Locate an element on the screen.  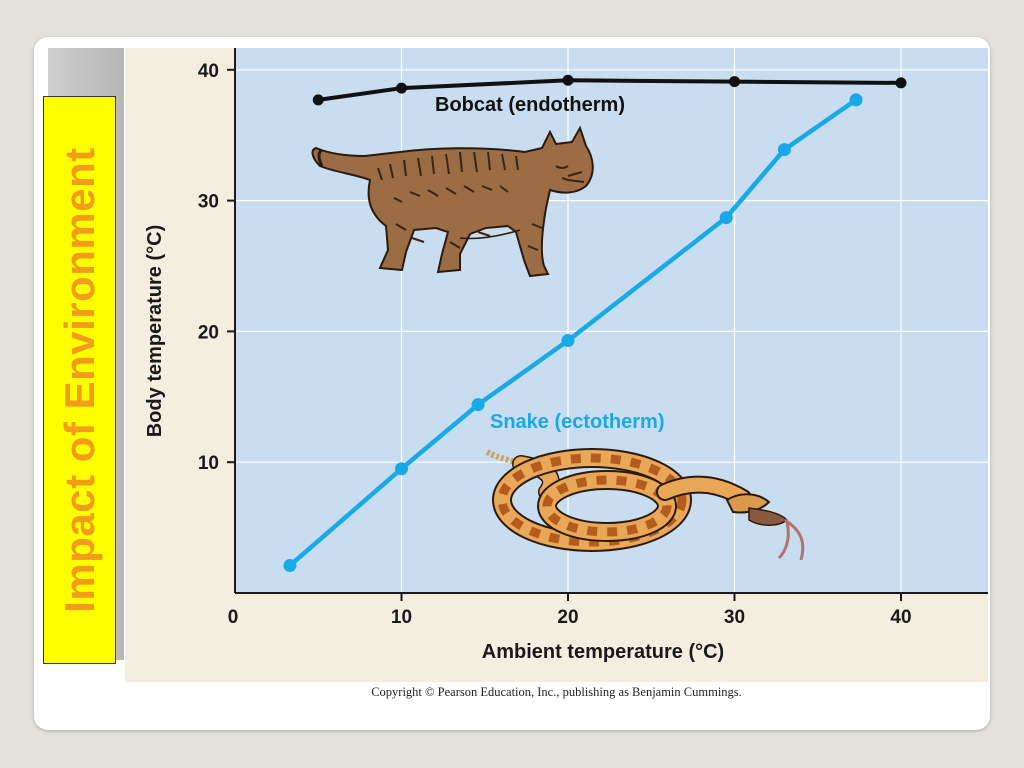
rattlesnake-illustration is located at coordinates (645, 504).